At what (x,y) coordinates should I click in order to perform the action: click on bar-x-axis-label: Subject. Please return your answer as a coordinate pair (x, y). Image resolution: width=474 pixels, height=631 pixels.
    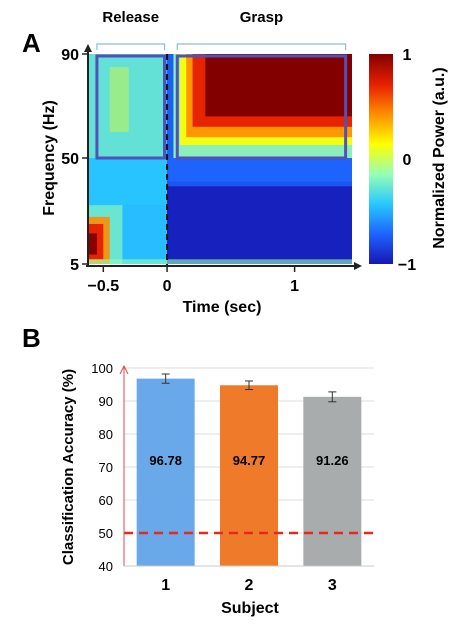
    Looking at the image, I should click on (250, 608).